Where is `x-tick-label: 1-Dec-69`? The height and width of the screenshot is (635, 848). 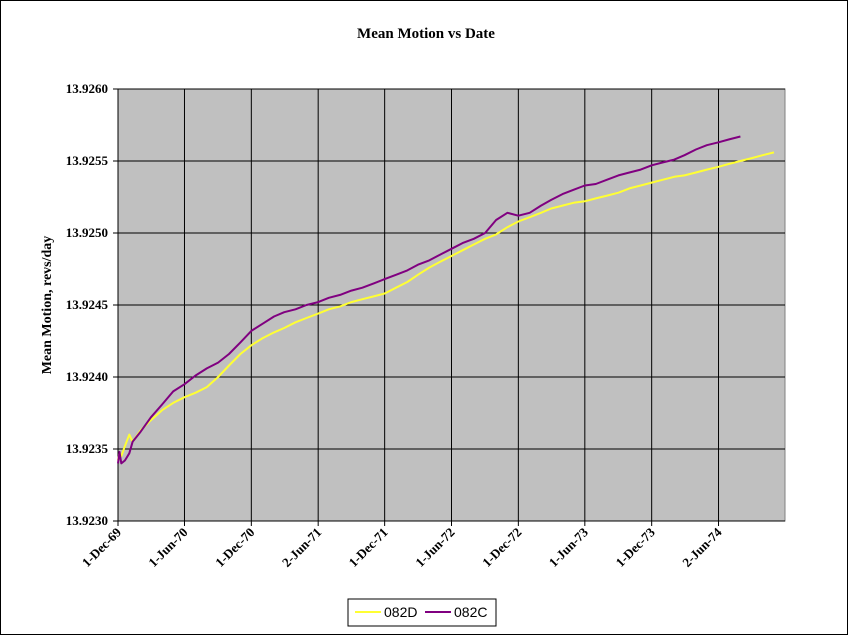
x-tick-label: 1-Dec-69 is located at coordinates (102, 547).